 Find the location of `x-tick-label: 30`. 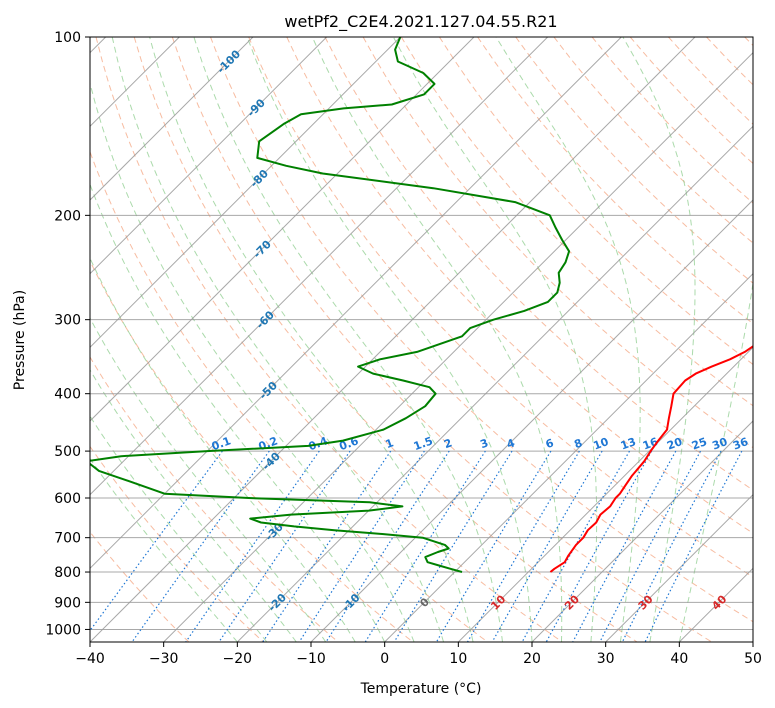

x-tick-label: 30 is located at coordinates (606, 659).